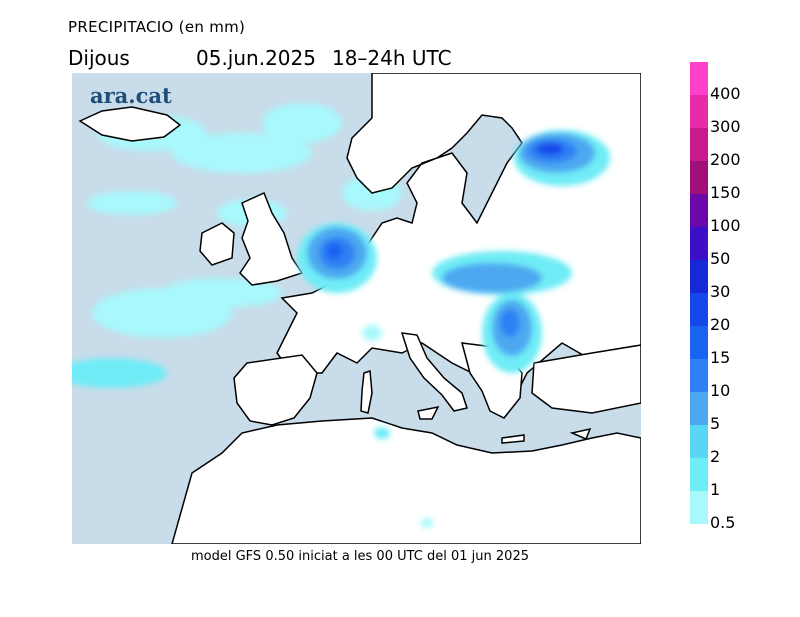 The width and height of the screenshot is (800, 617). I want to click on legend-label: 1, so click(715, 489).